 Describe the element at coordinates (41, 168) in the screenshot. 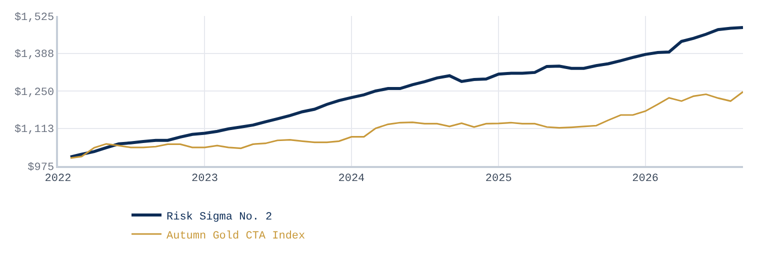

I see `y-tick-label: $975` at that location.